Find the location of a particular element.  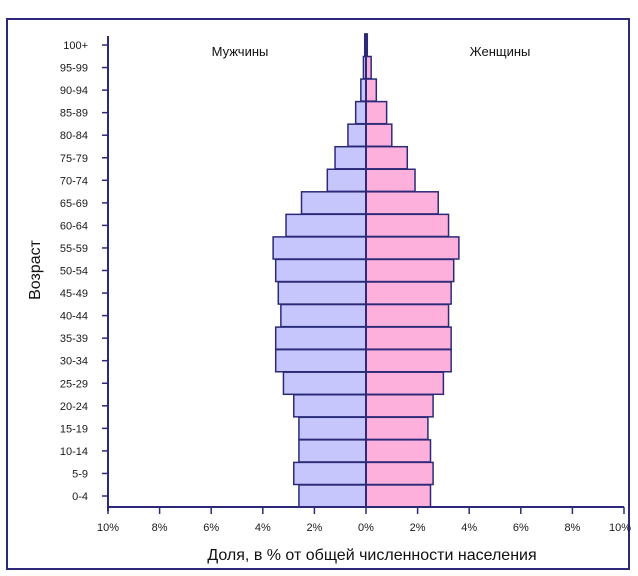

y-tick-label: 80-84 is located at coordinates (74, 136).